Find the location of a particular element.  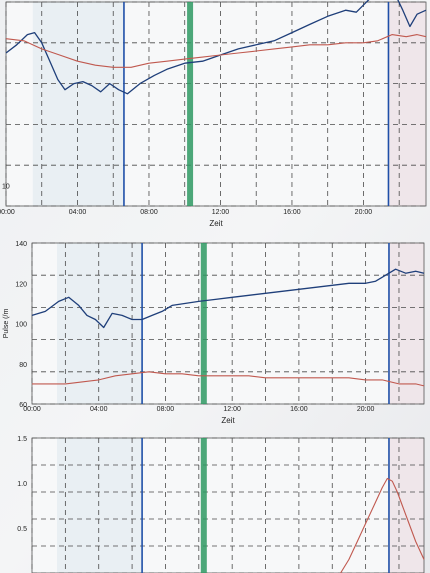

y-tick-label: 1.0 is located at coordinates (22, 484).